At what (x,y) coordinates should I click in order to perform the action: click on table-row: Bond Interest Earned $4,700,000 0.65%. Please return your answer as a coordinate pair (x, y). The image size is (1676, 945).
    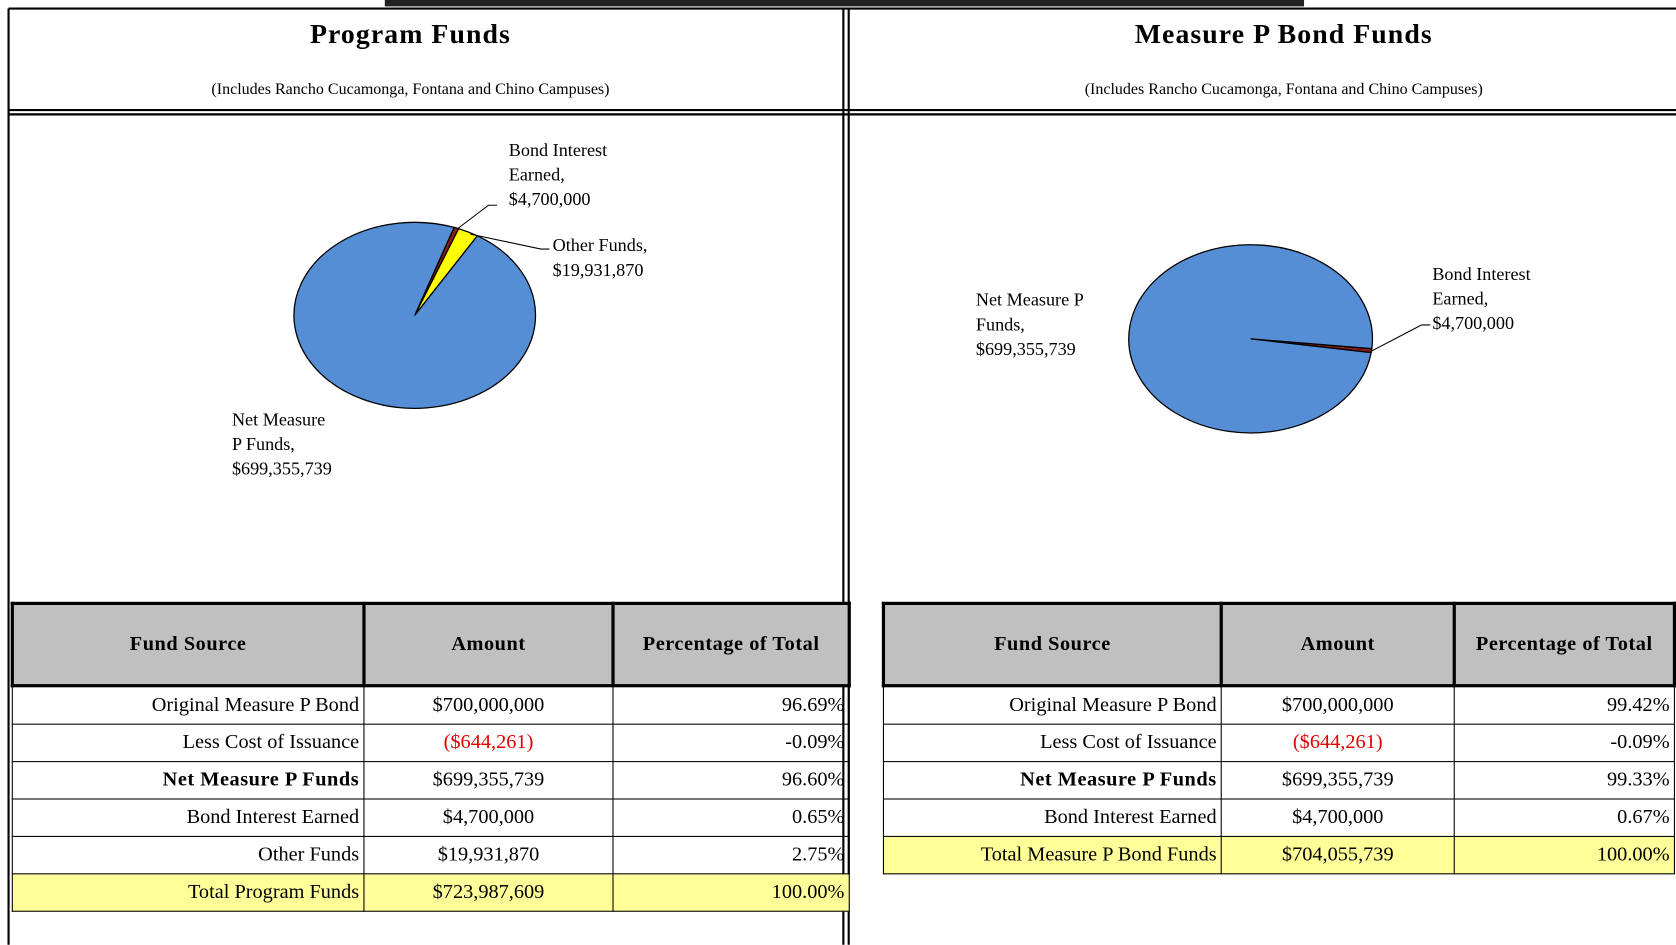
    Looking at the image, I should click on (430, 817).